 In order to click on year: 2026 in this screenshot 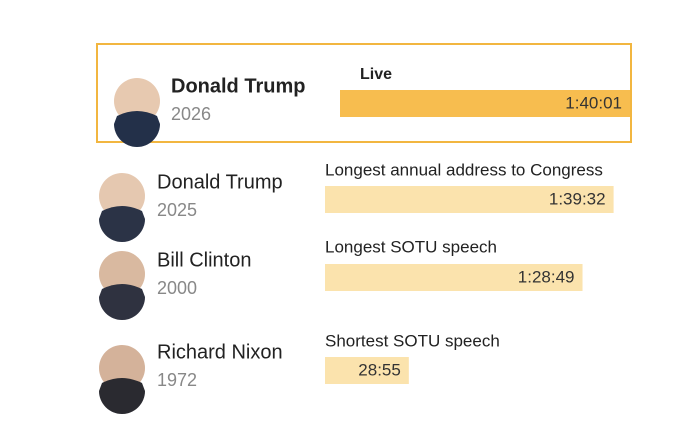, I will do `click(191, 114)`.